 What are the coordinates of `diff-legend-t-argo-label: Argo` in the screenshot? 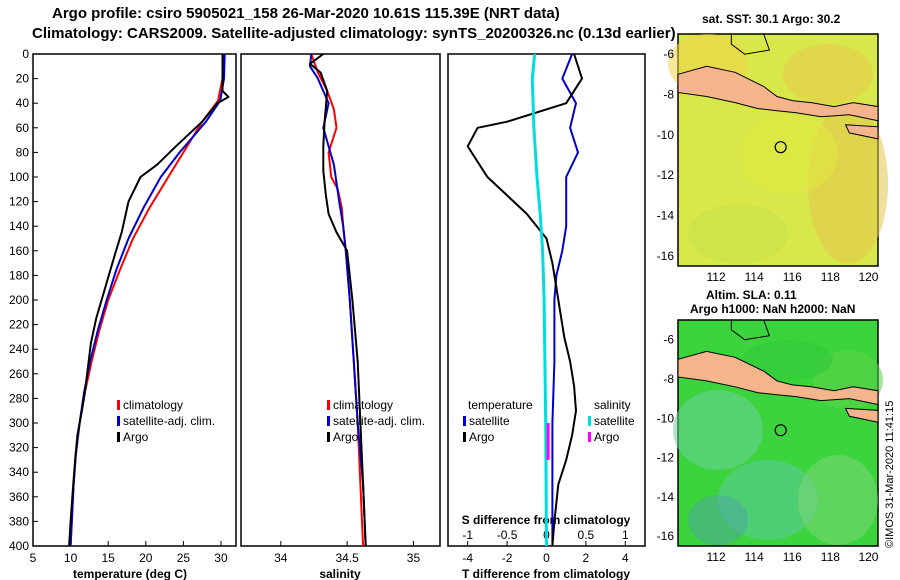 It's located at (482, 437).